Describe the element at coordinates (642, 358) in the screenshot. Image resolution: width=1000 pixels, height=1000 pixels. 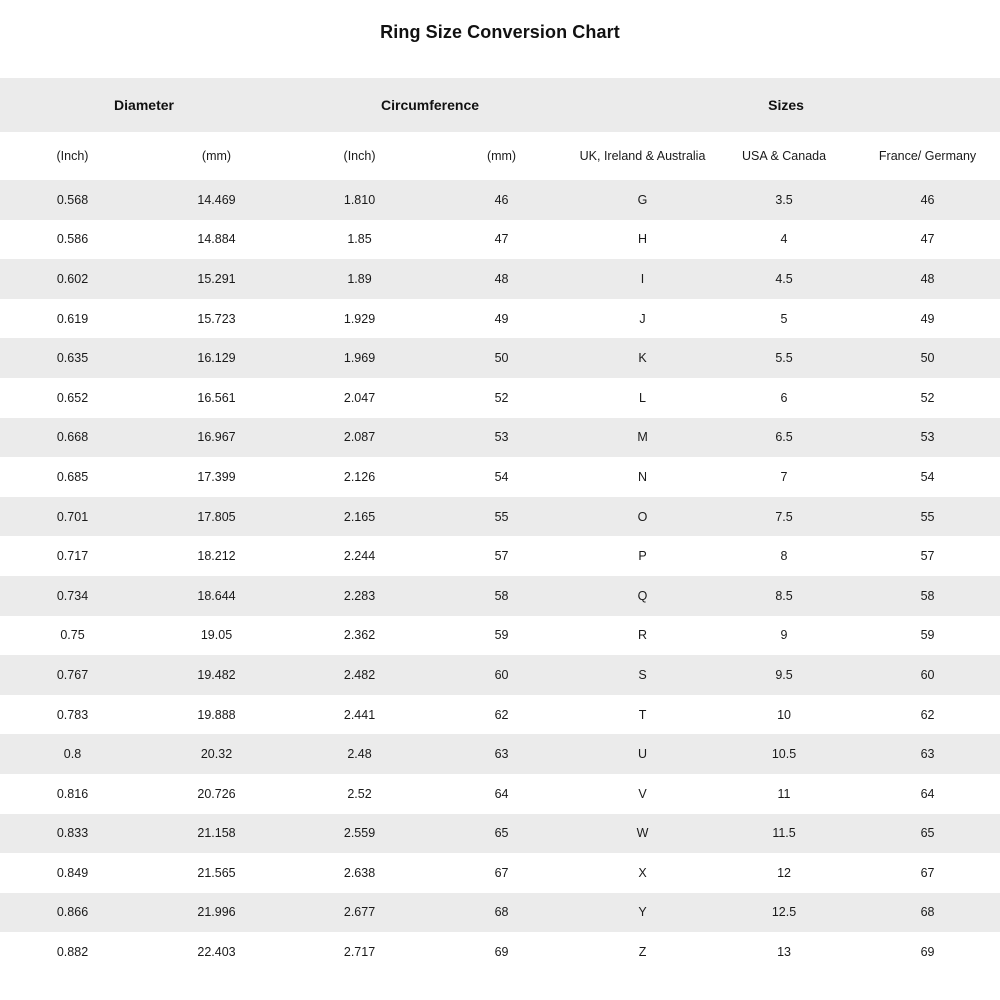
I see `cell-uk-ireland-australia: K` at that location.